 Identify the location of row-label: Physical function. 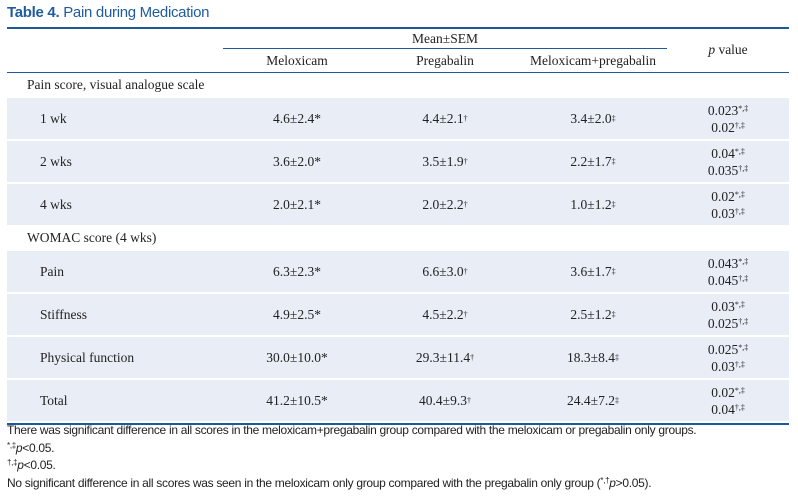
(87, 357).